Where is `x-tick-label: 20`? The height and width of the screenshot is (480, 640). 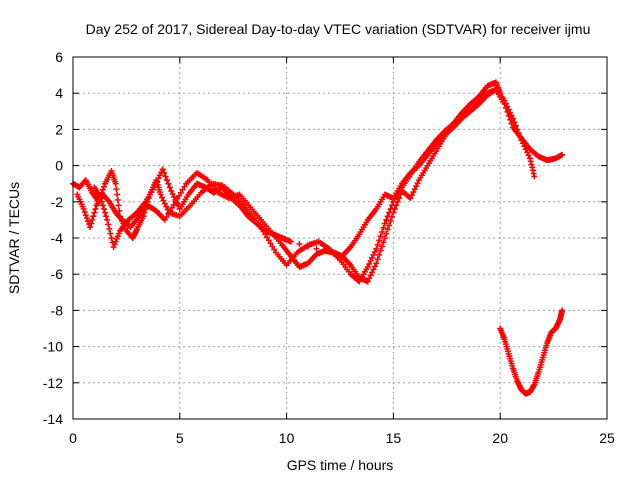 x-tick-label: 20 is located at coordinates (500, 438).